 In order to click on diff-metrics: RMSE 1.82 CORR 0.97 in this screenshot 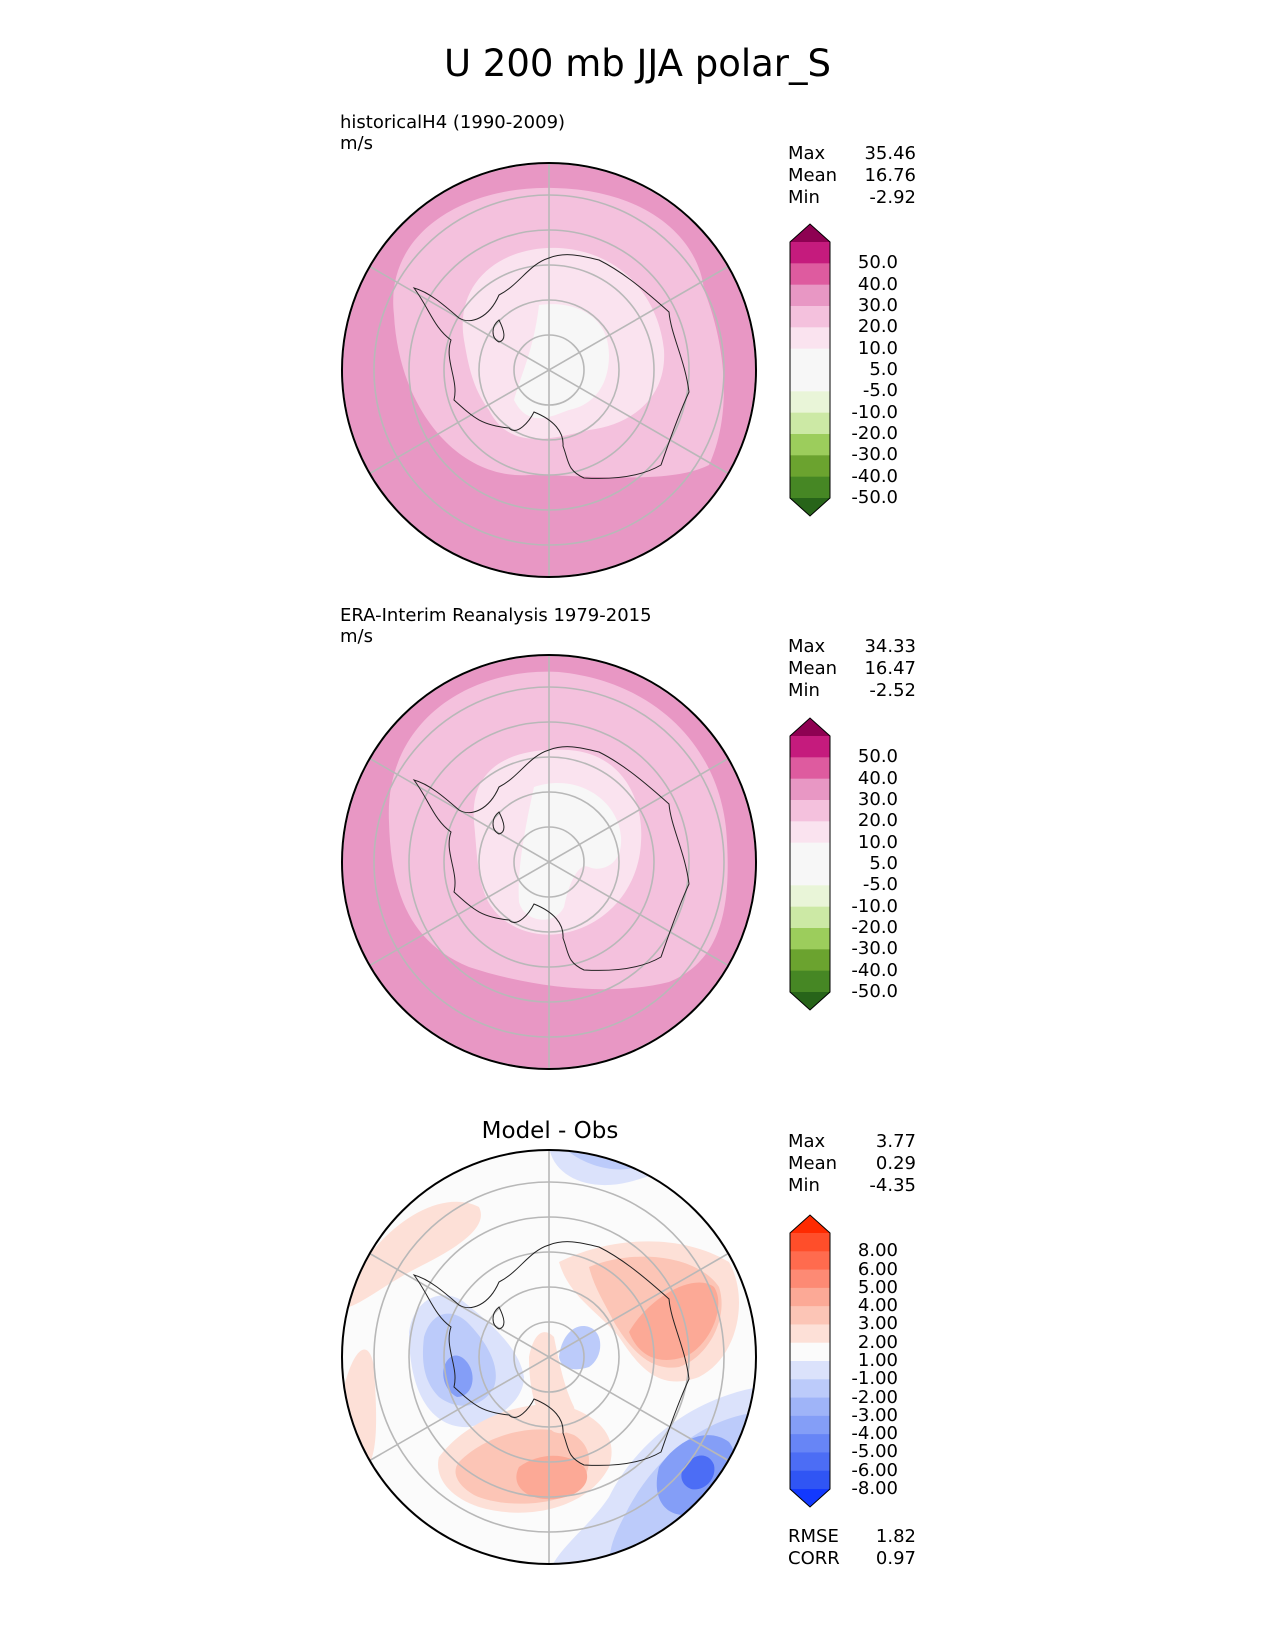, I will do `click(852, 1548)`.